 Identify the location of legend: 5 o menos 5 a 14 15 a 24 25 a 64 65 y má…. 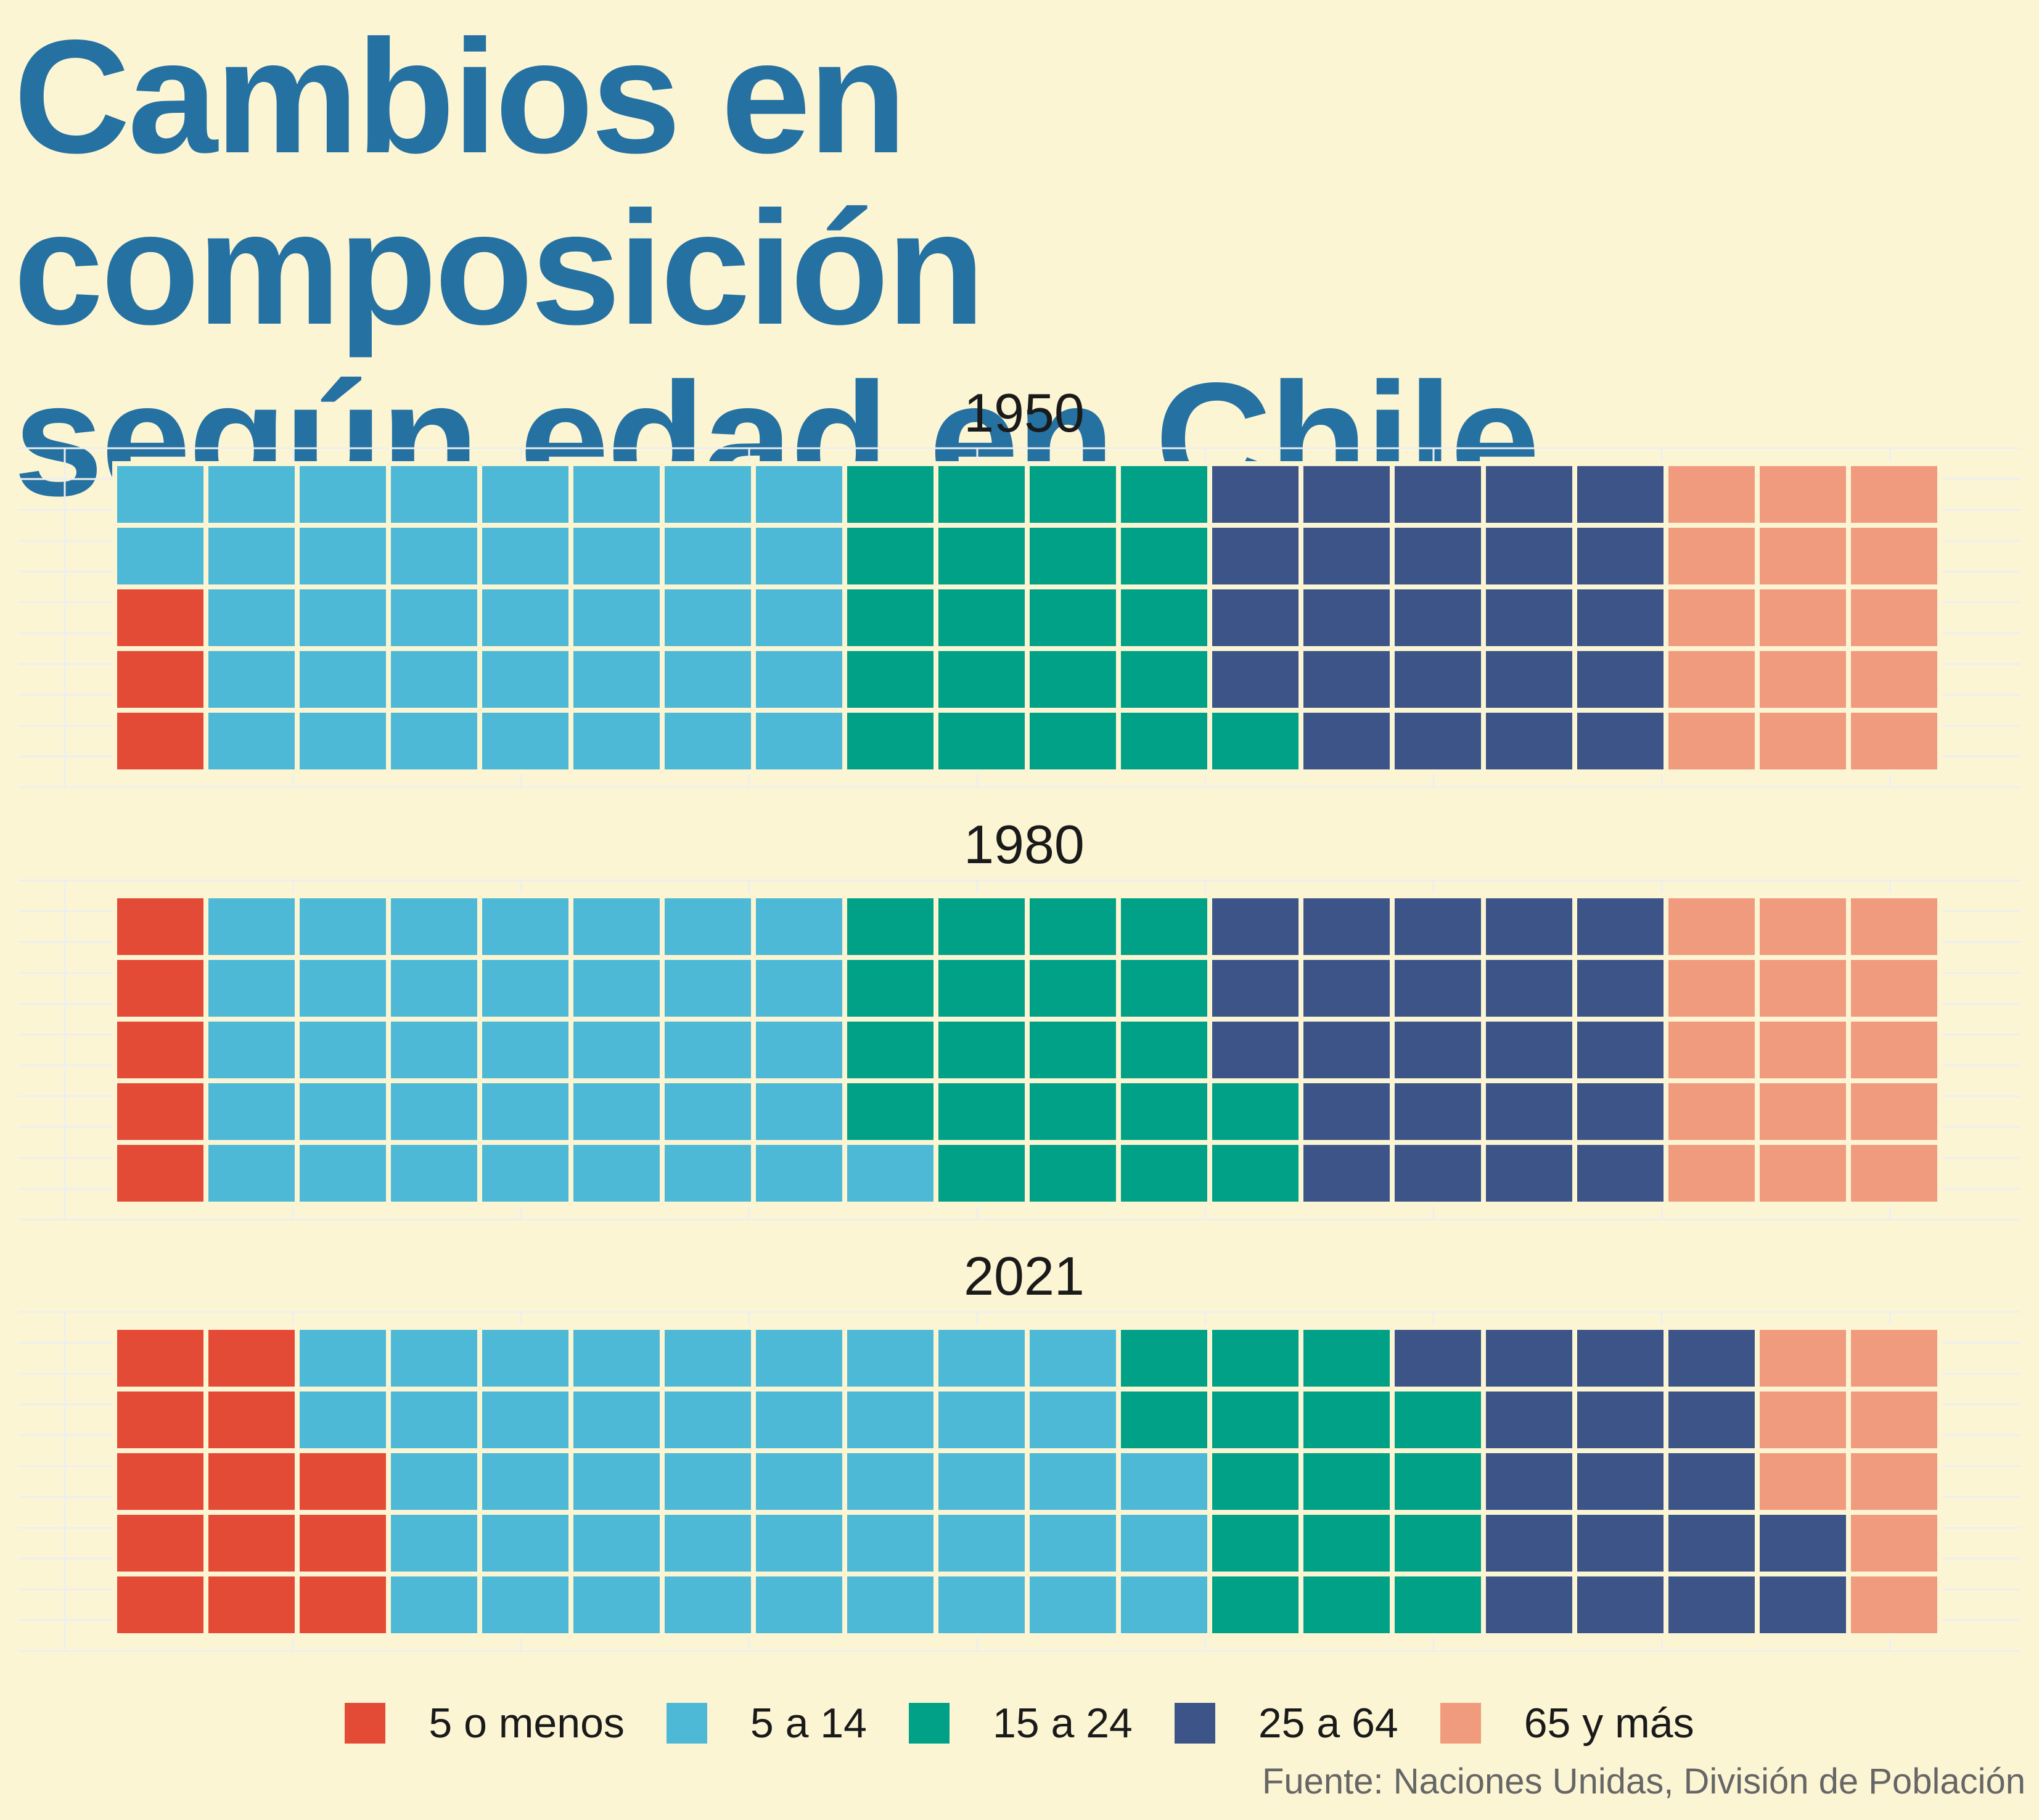
(1020, 1723).